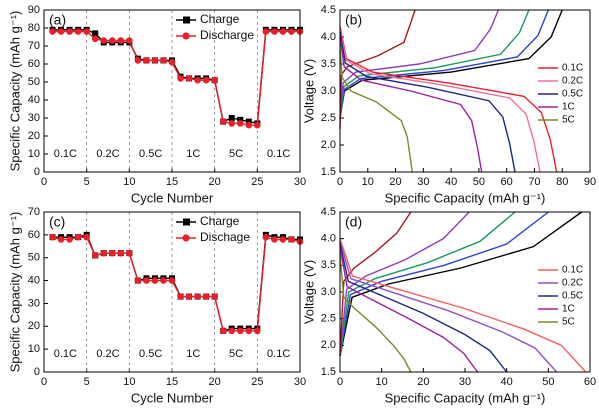 Image resolution: width=599 pixels, height=408 pixels. What do you see at coordinates (34, 212) in the screenshot?
I see `y-tick-label: 70` at bounding box center [34, 212].